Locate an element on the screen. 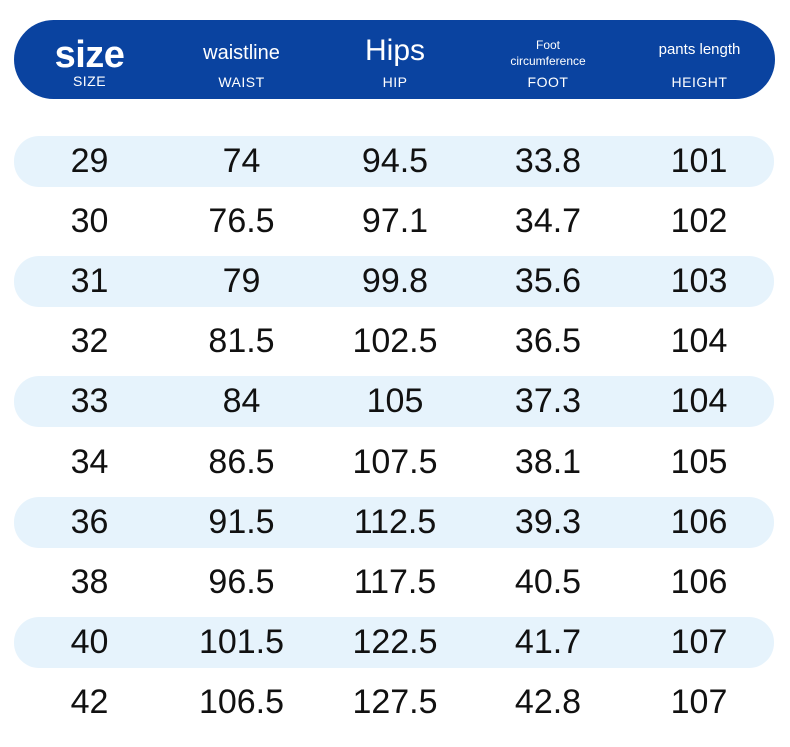 This screenshot has height=747, width=790. cell-hip: 127.5 is located at coordinates (395, 702).